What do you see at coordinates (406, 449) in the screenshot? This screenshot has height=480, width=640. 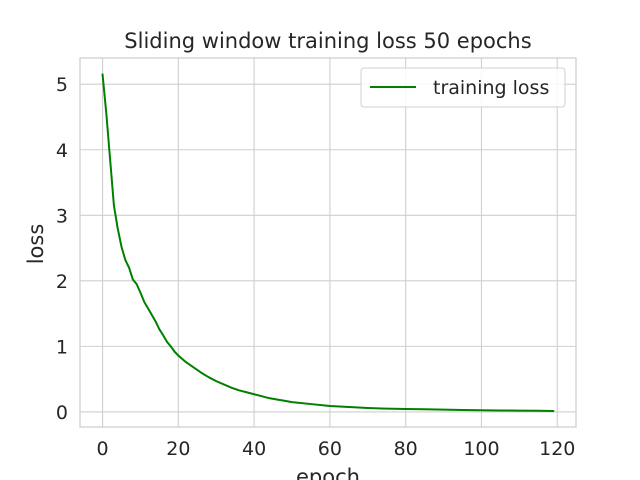 I see `x-tick-label: 80` at bounding box center [406, 449].